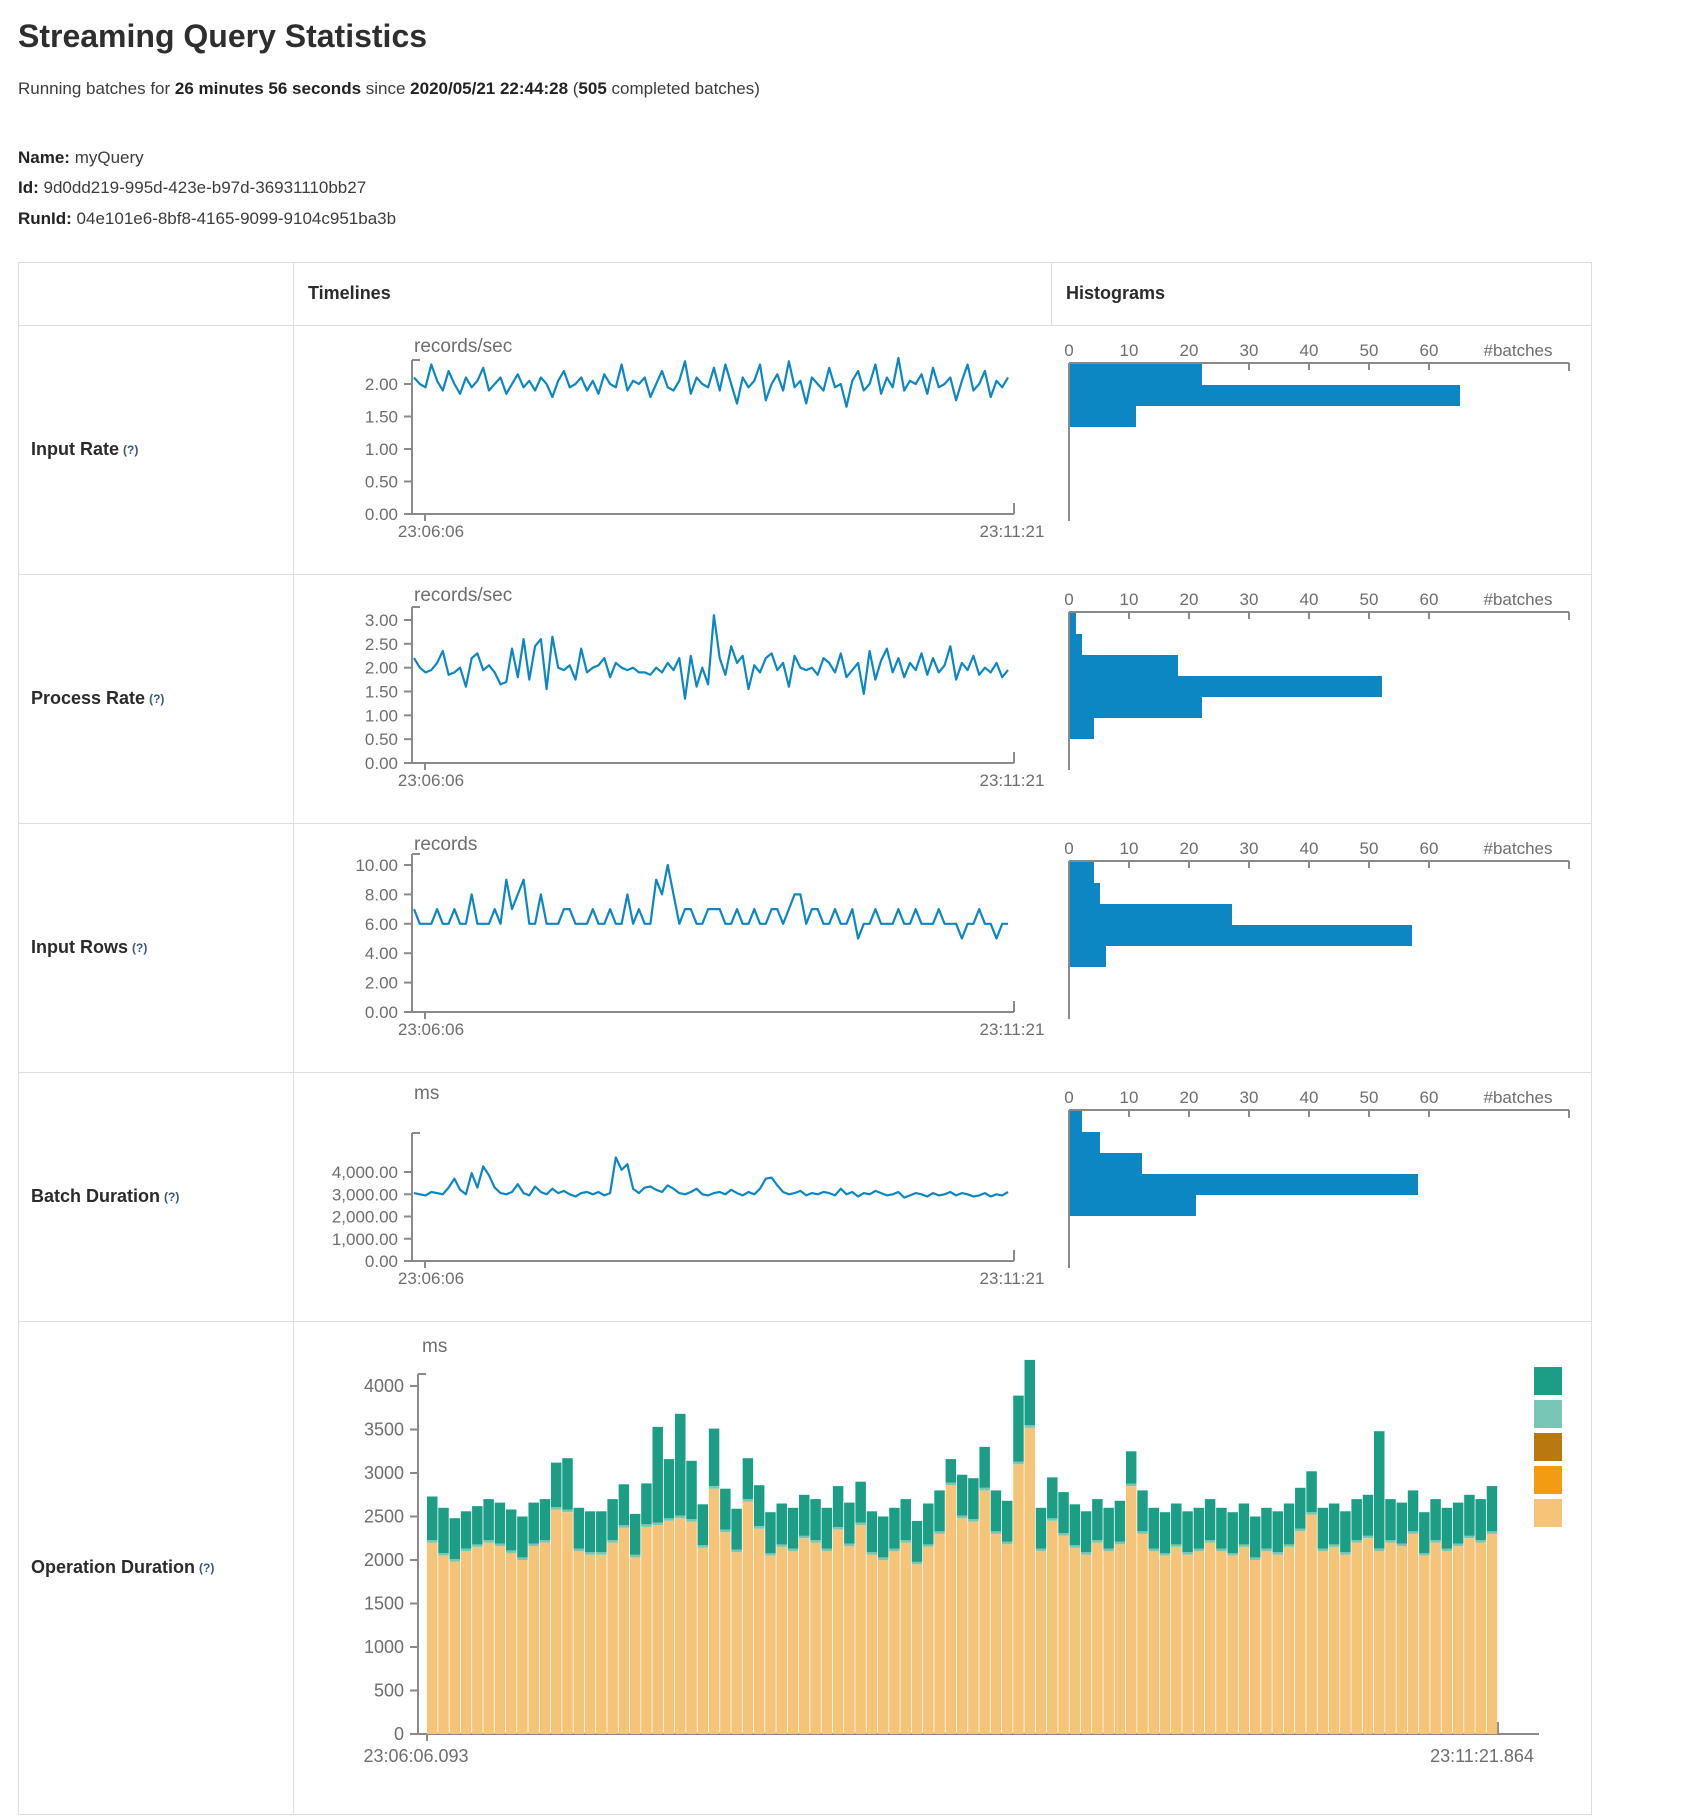 Image resolution: width=1693 pixels, height=1820 pixels. Describe the element at coordinates (384, 1516) in the screenshot. I see `svg-text: 2500` at that location.